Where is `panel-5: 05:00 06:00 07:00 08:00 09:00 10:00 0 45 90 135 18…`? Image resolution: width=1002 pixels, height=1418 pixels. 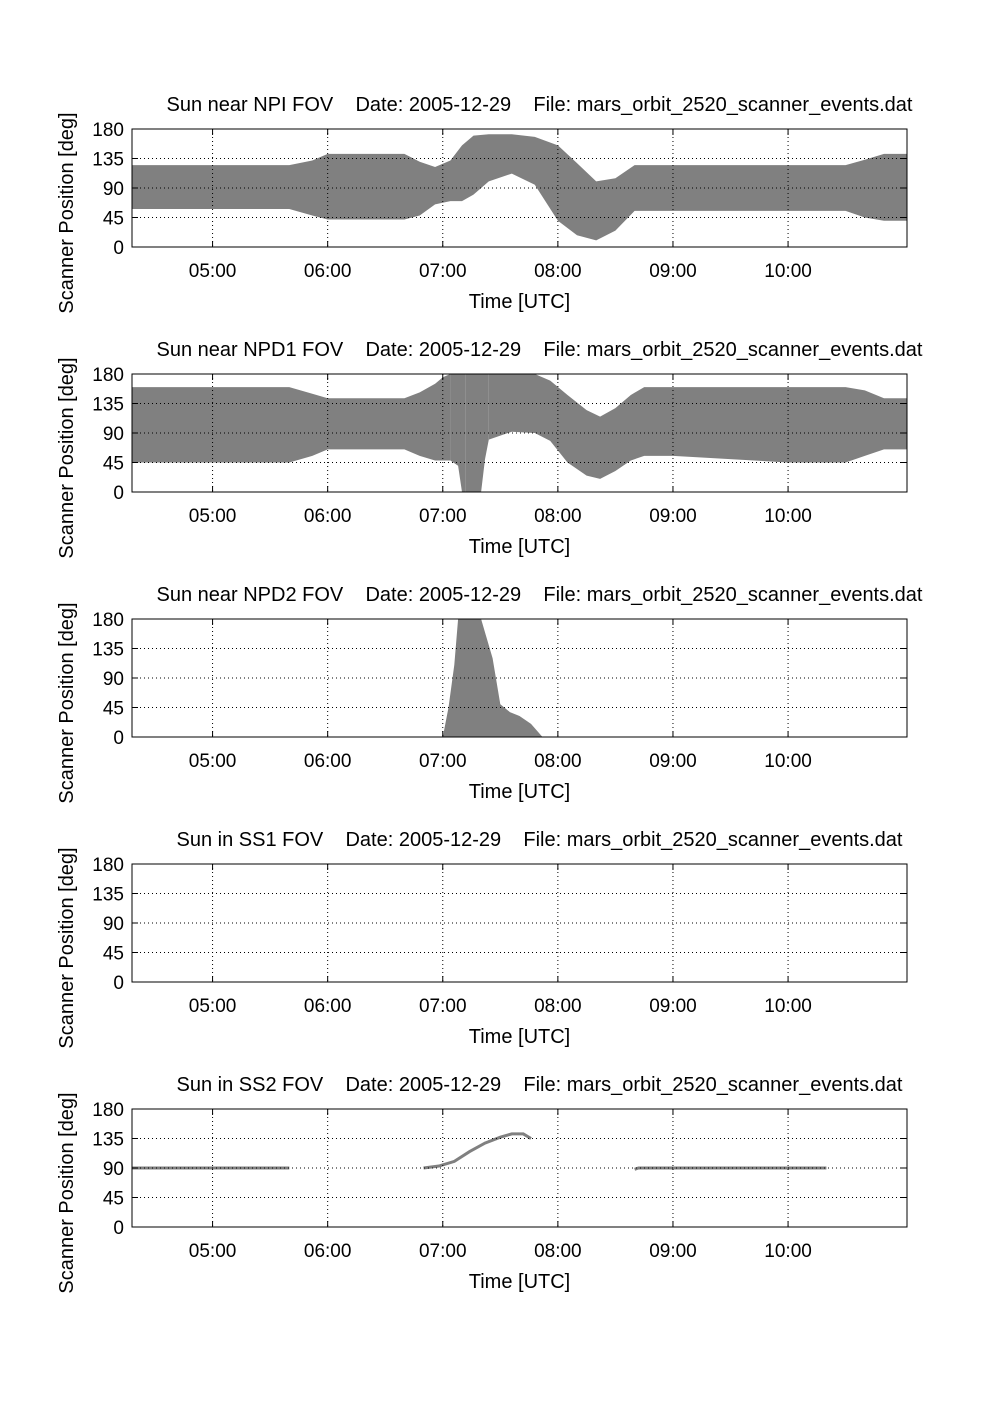
panel-5: 05:00 06:00 07:00 08:00 09:00 10:00 0 45 90 135 18… is located at coordinates (482, 1184).